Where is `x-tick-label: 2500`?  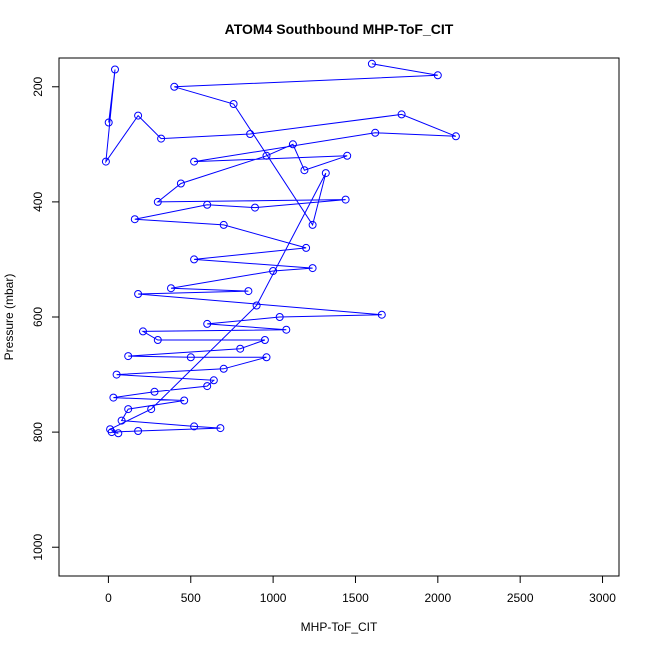 x-tick-label: 2500 is located at coordinates (520, 598).